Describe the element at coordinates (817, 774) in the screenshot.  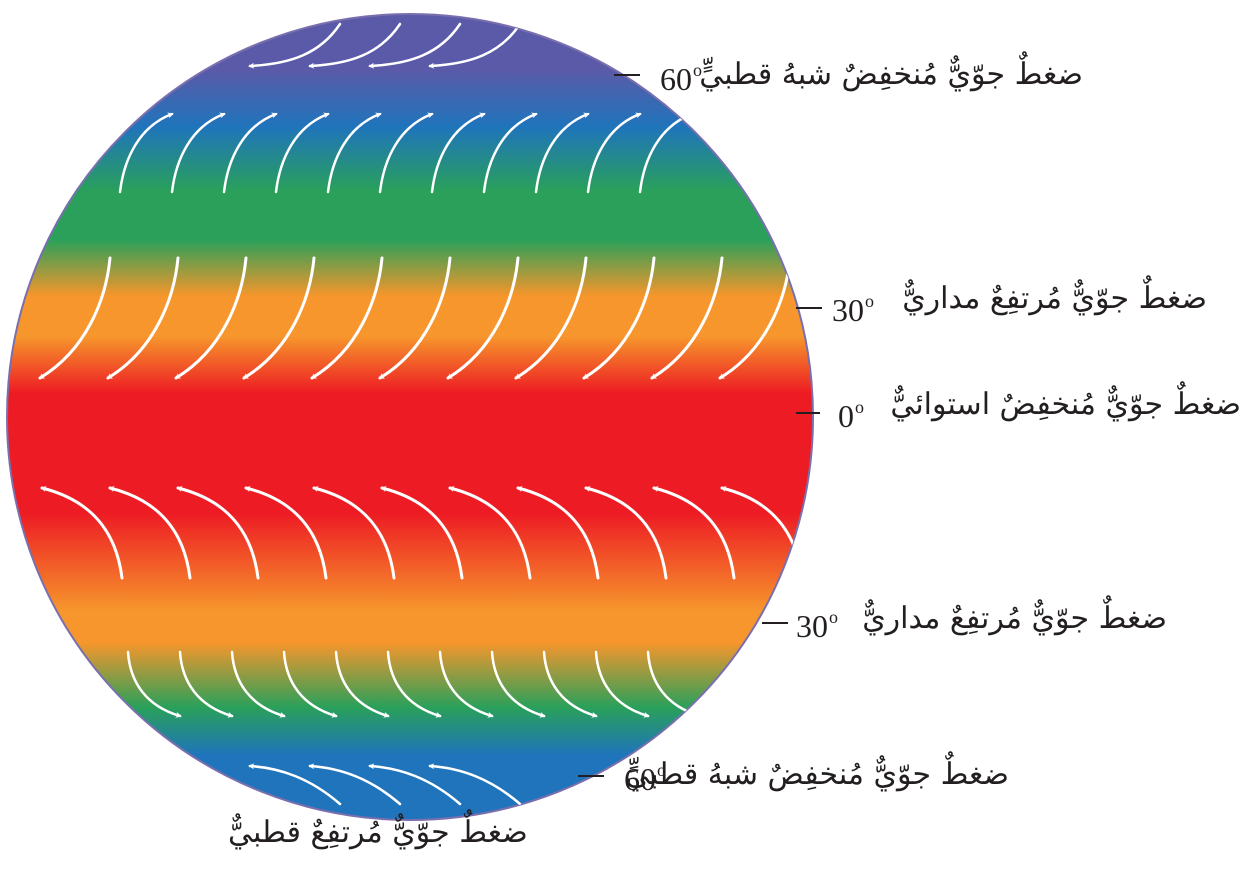
I see `belt-label-south-60: ضغطٌ جوّيٌّ مُنخفِضٌ شبهُ قطبيٍّ` at that location.